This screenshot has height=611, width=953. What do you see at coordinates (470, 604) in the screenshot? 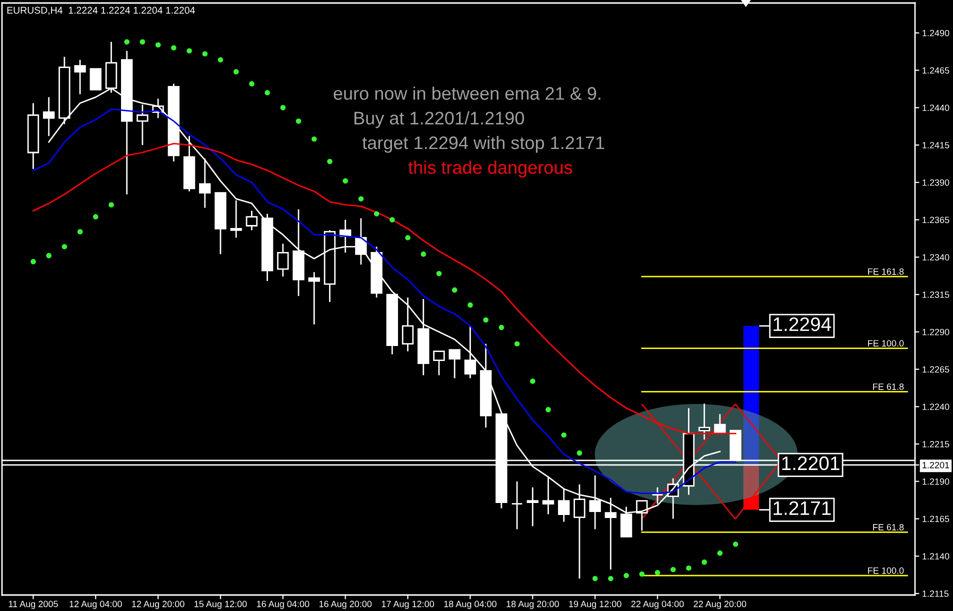
I see `x-tick-label: 18 Aug 04:00` at bounding box center [470, 604].